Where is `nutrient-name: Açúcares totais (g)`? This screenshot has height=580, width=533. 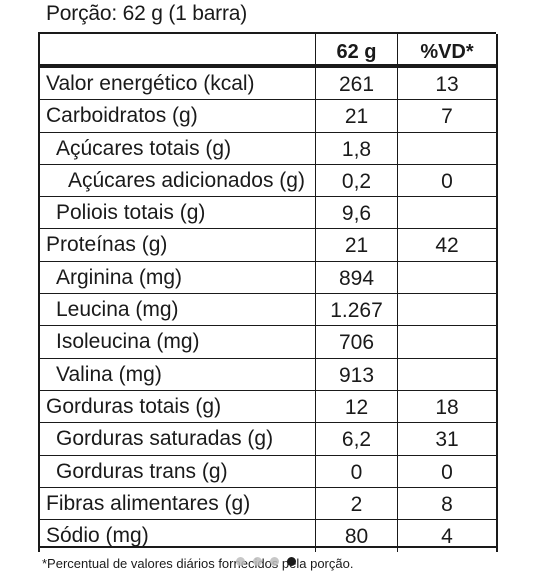
nutrient-name: Açúcares totais (g) is located at coordinates (178, 148).